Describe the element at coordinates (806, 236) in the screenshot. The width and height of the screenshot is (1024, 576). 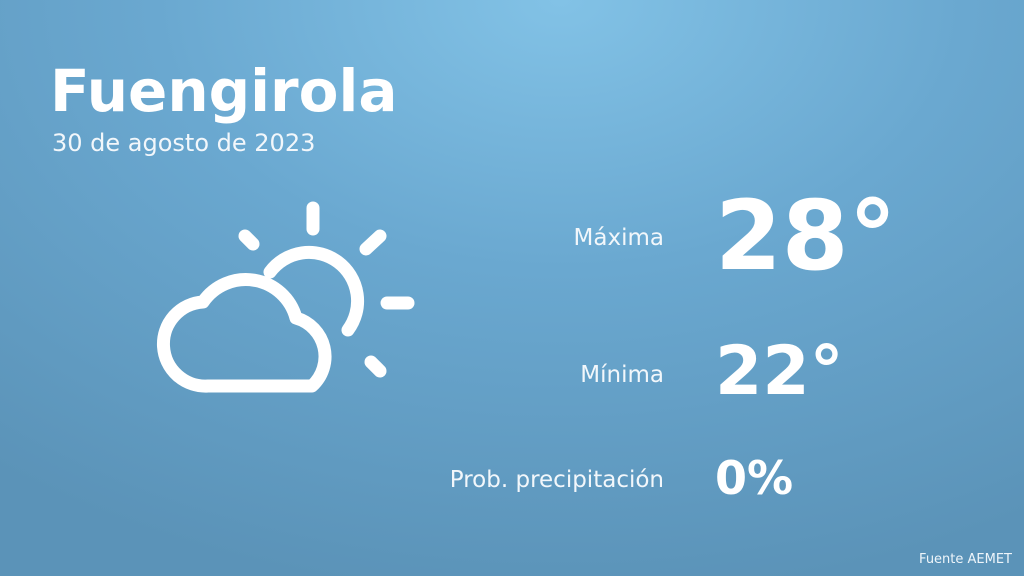
I see `max-temperature: 28°` at that location.